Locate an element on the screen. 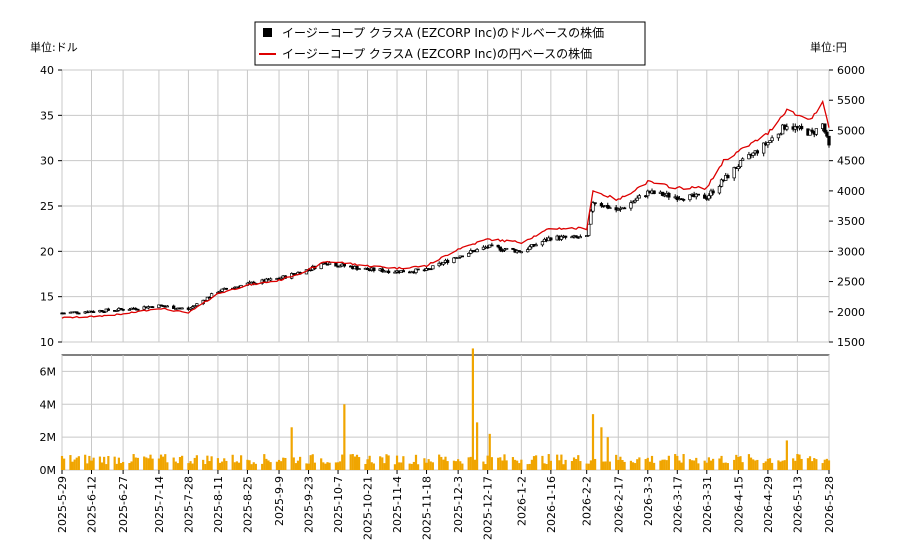  y-left-tick-label: 15 is located at coordinates (47, 297).